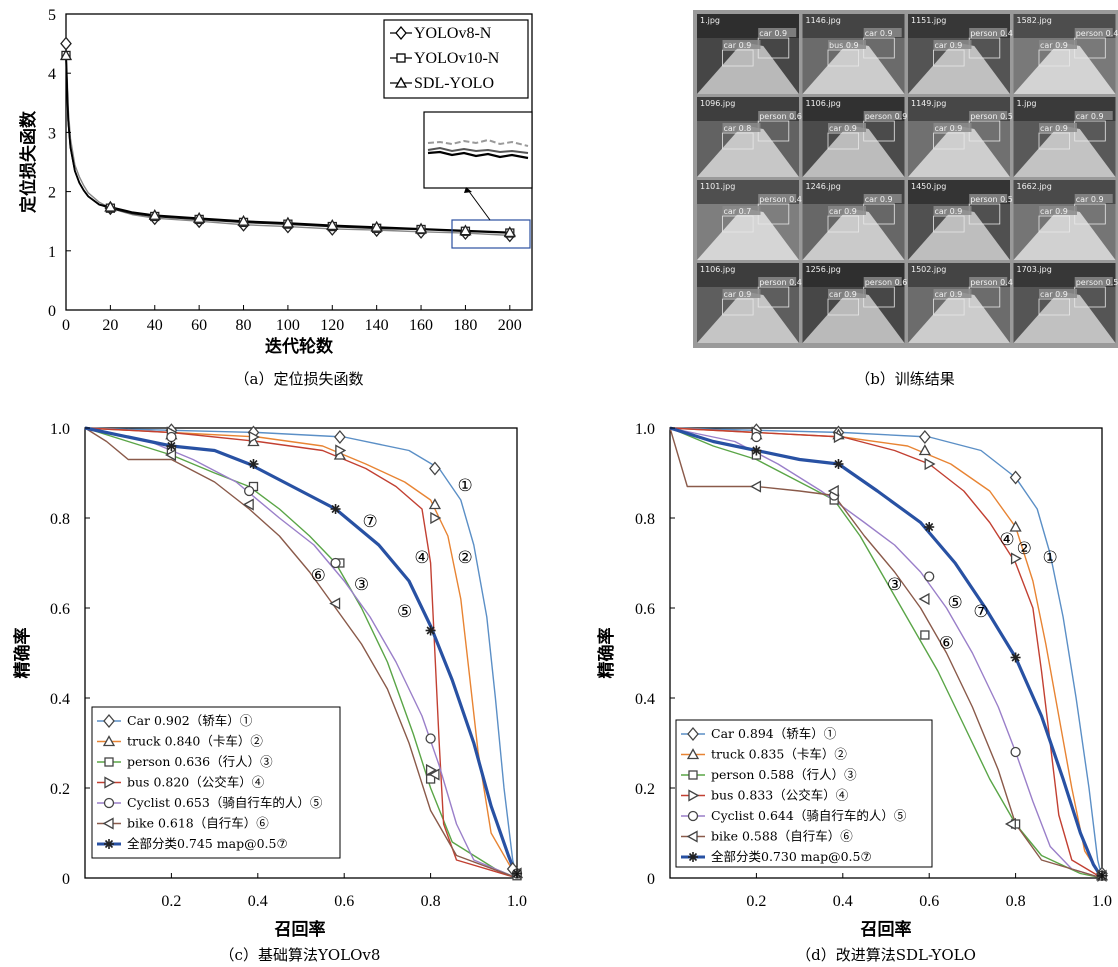  What do you see at coordinates (244, 325) in the screenshot?
I see `x-tick-label: 80` at bounding box center [244, 325].